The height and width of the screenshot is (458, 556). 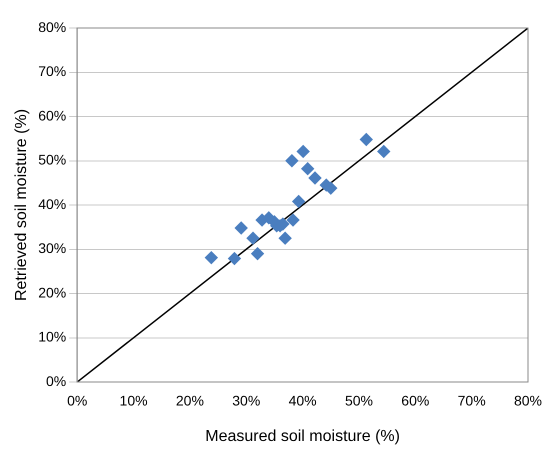 What do you see at coordinates (21, 205) in the screenshot?
I see `y-axis-title: Retrieved soil moisture (%)` at bounding box center [21, 205].